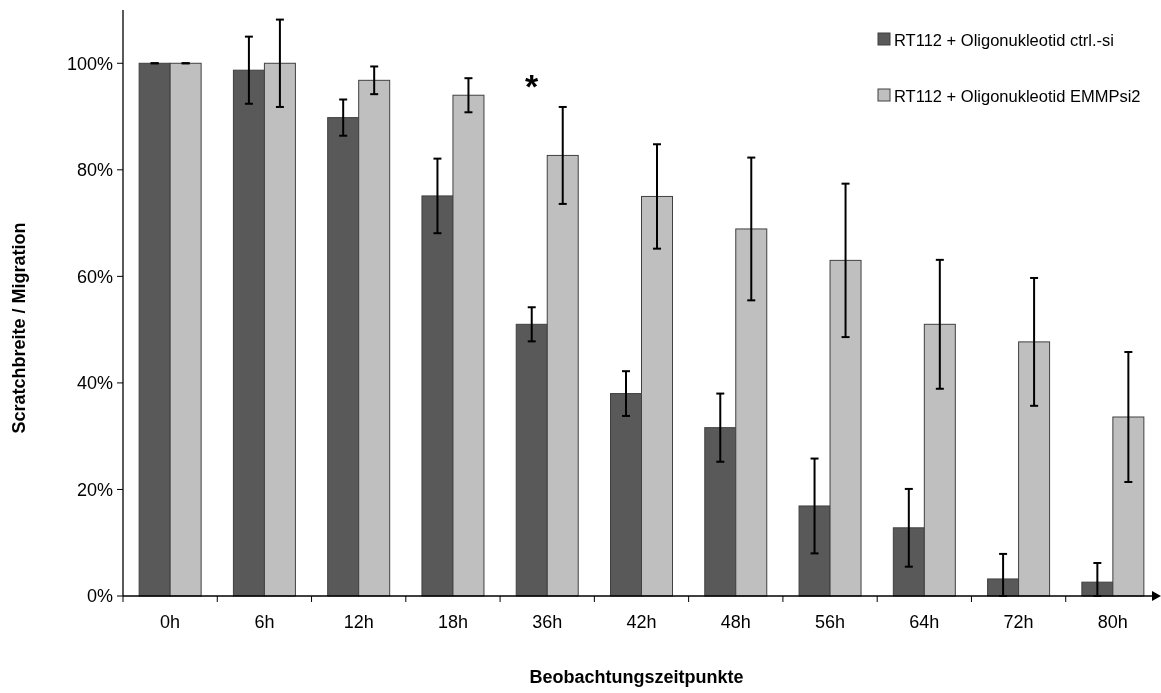 The height and width of the screenshot is (693, 1161). What do you see at coordinates (452, 622) in the screenshot?
I see `x-tick-label: 18h` at bounding box center [452, 622].